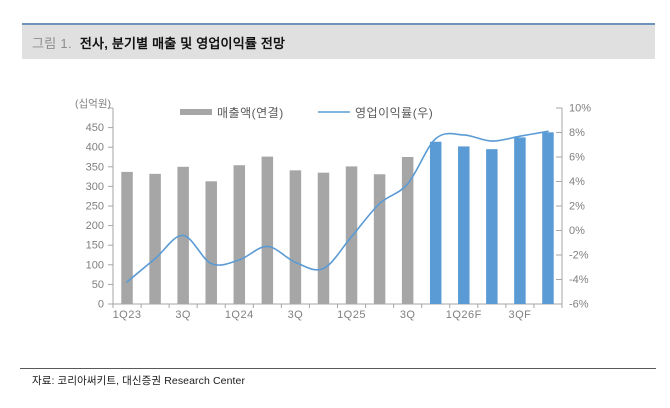  Describe the element at coordinates (464, 225) in the screenshot. I see `revenue-bar-1Q26F` at that location.